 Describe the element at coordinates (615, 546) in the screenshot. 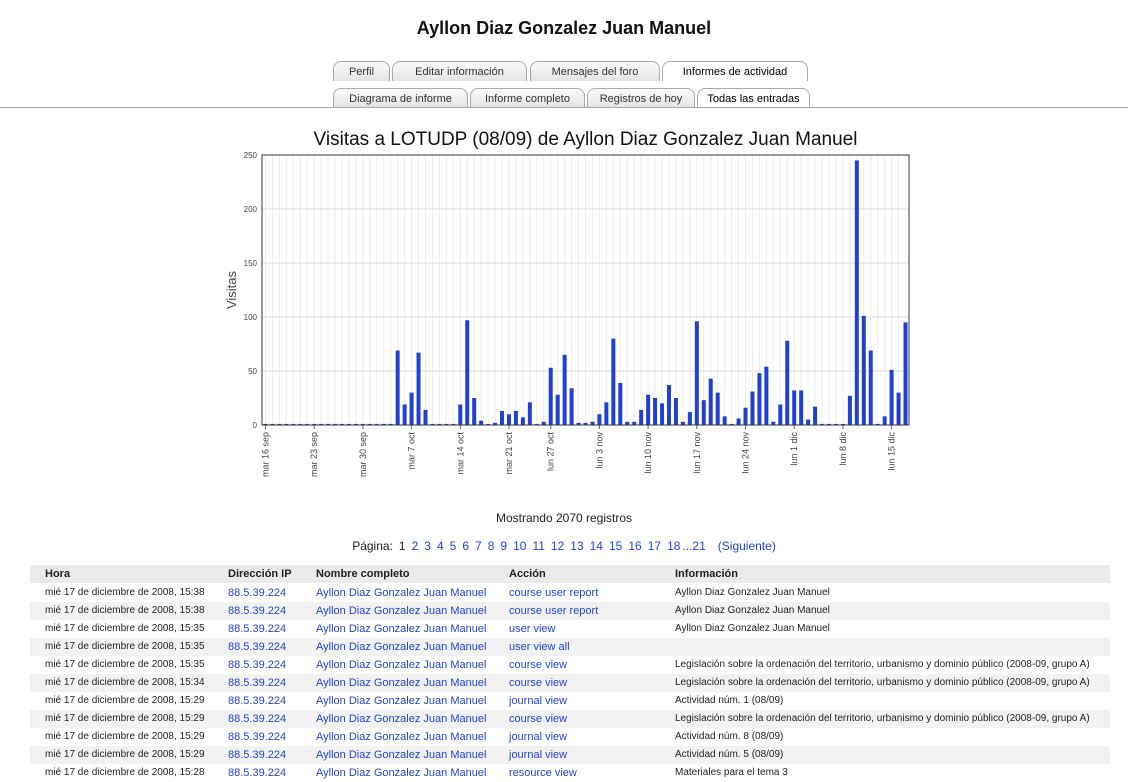

I see `page-link: 15` at that location.